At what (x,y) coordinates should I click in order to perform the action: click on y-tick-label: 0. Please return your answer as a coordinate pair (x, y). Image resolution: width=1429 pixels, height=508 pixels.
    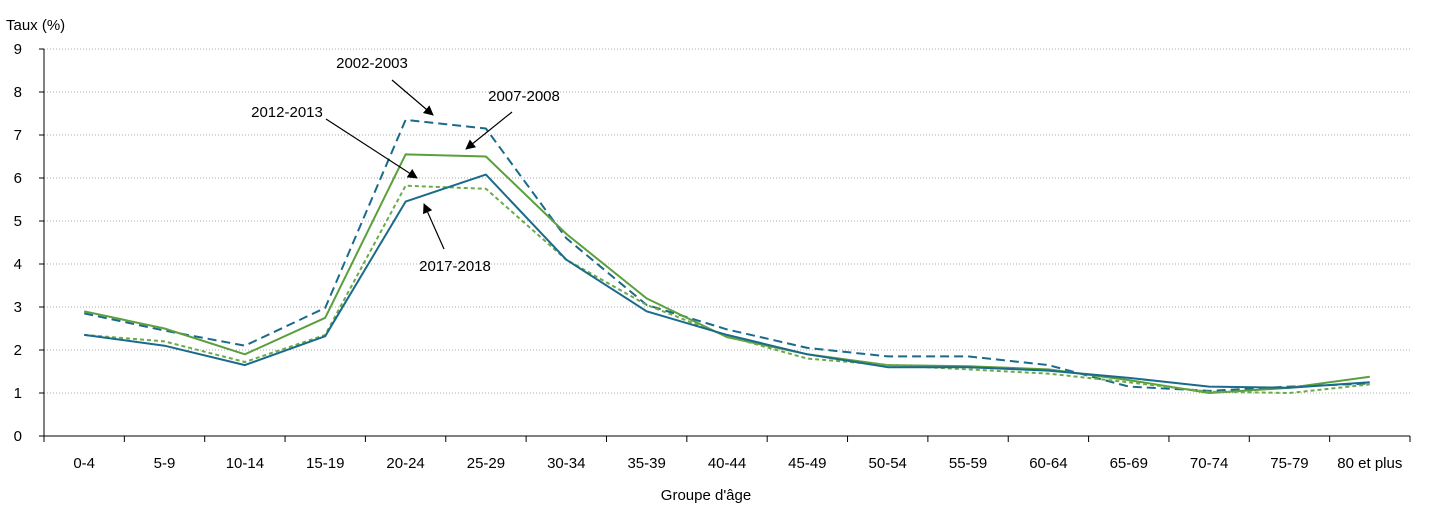
    Looking at the image, I should click on (18, 436).